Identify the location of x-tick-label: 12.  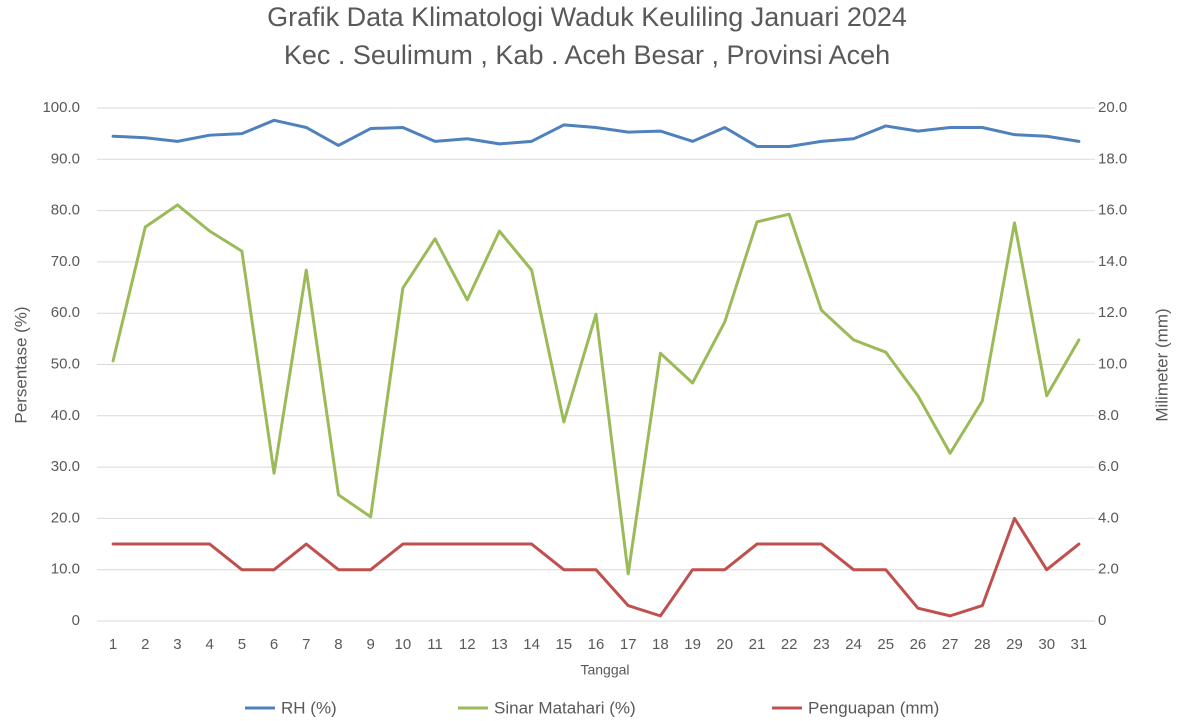
(467, 644).